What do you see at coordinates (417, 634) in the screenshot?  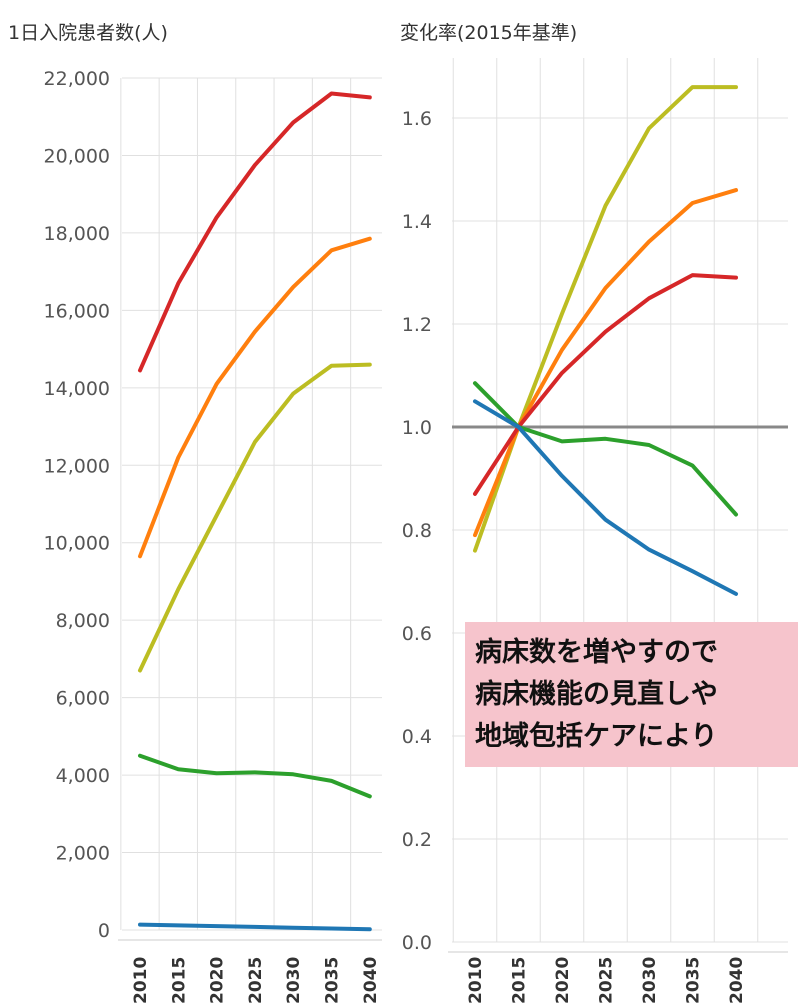 I see `right-ytick-label: 0.6` at bounding box center [417, 634].